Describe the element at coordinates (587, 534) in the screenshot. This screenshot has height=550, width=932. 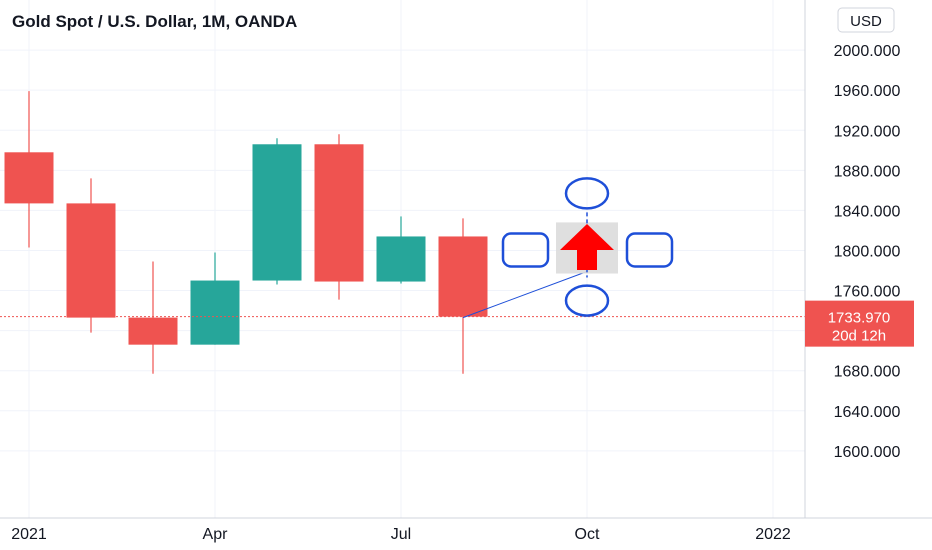
I see `x-tick-label: Oct` at that location.